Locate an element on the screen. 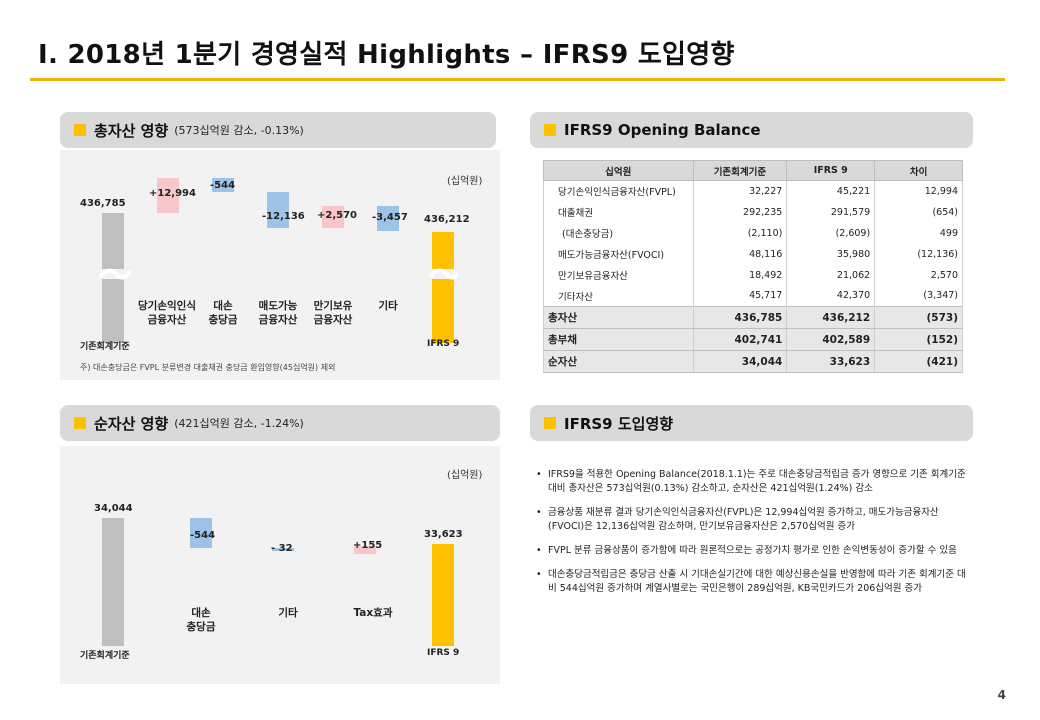  ifrs9-bar is located at coordinates (443, 595).